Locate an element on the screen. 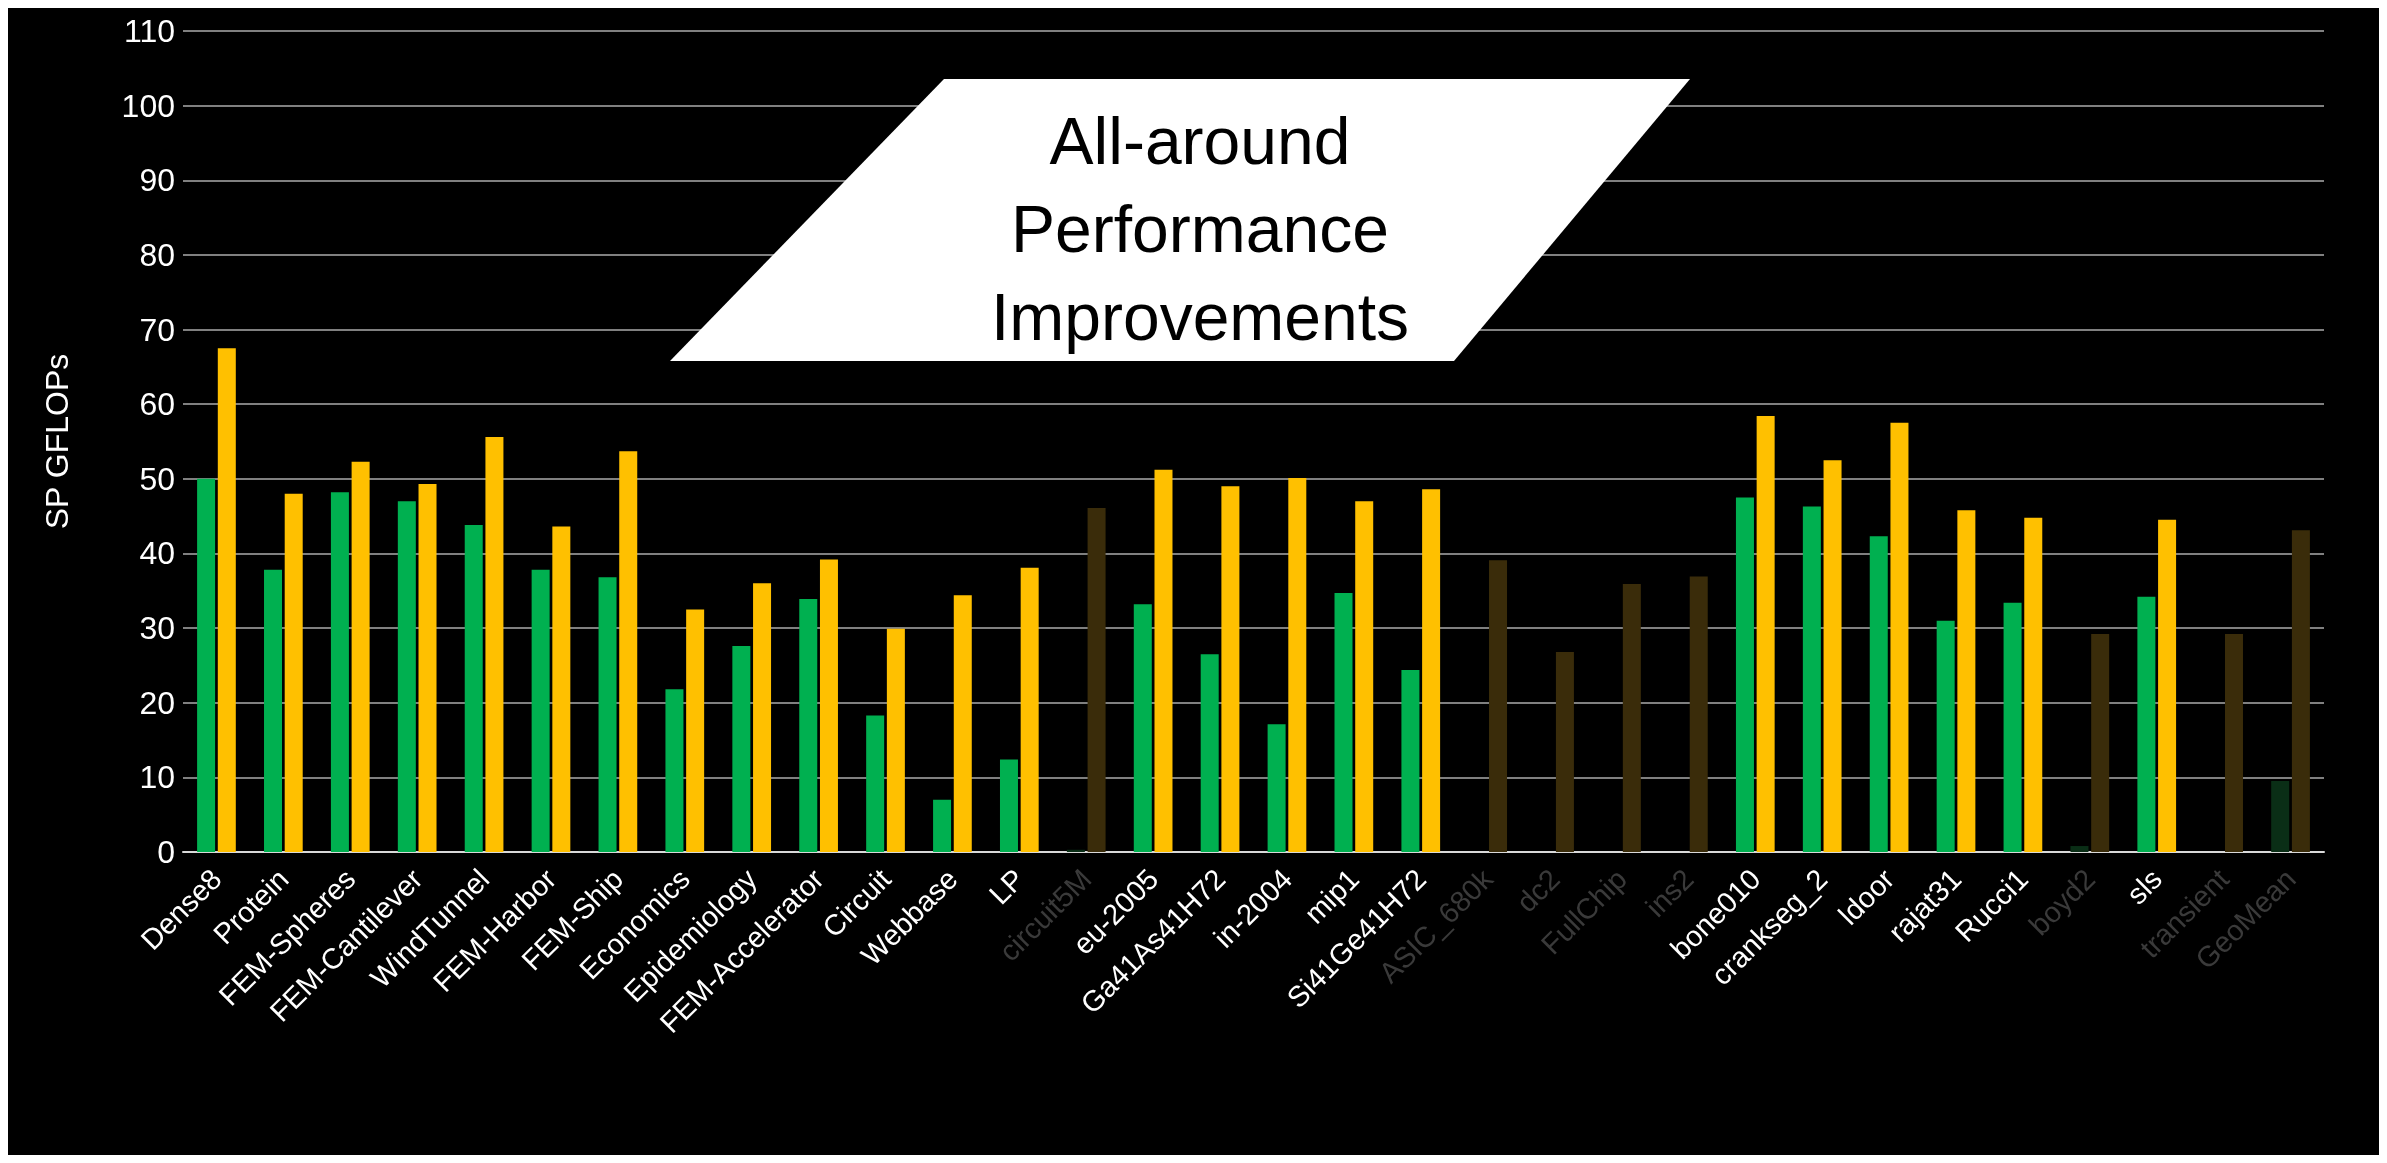  y-tick-label: 80 is located at coordinates (157, 254).